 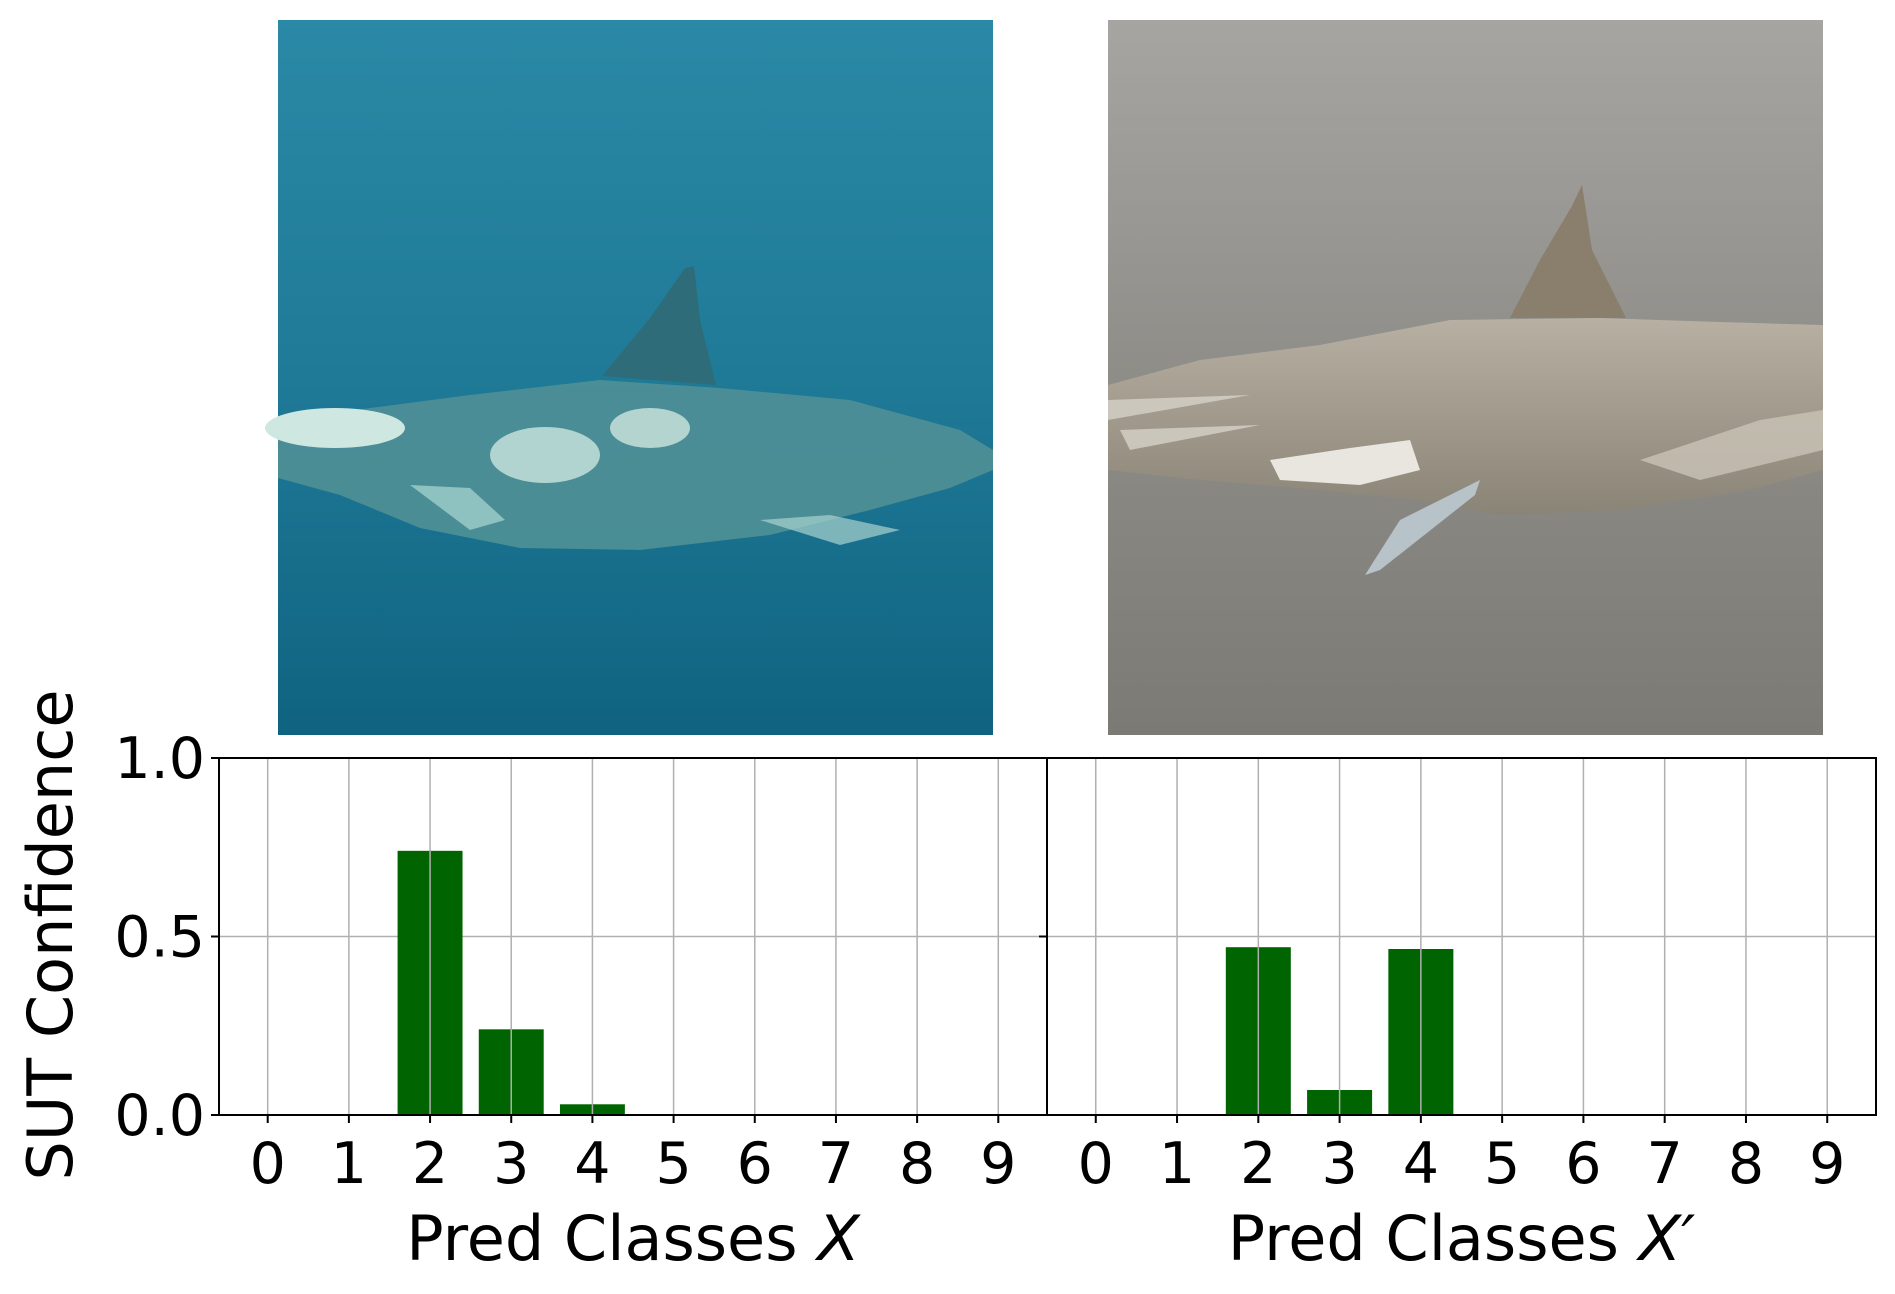 What do you see at coordinates (159, 938) in the screenshot?
I see `y-tick-label: 0.5` at bounding box center [159, 938].